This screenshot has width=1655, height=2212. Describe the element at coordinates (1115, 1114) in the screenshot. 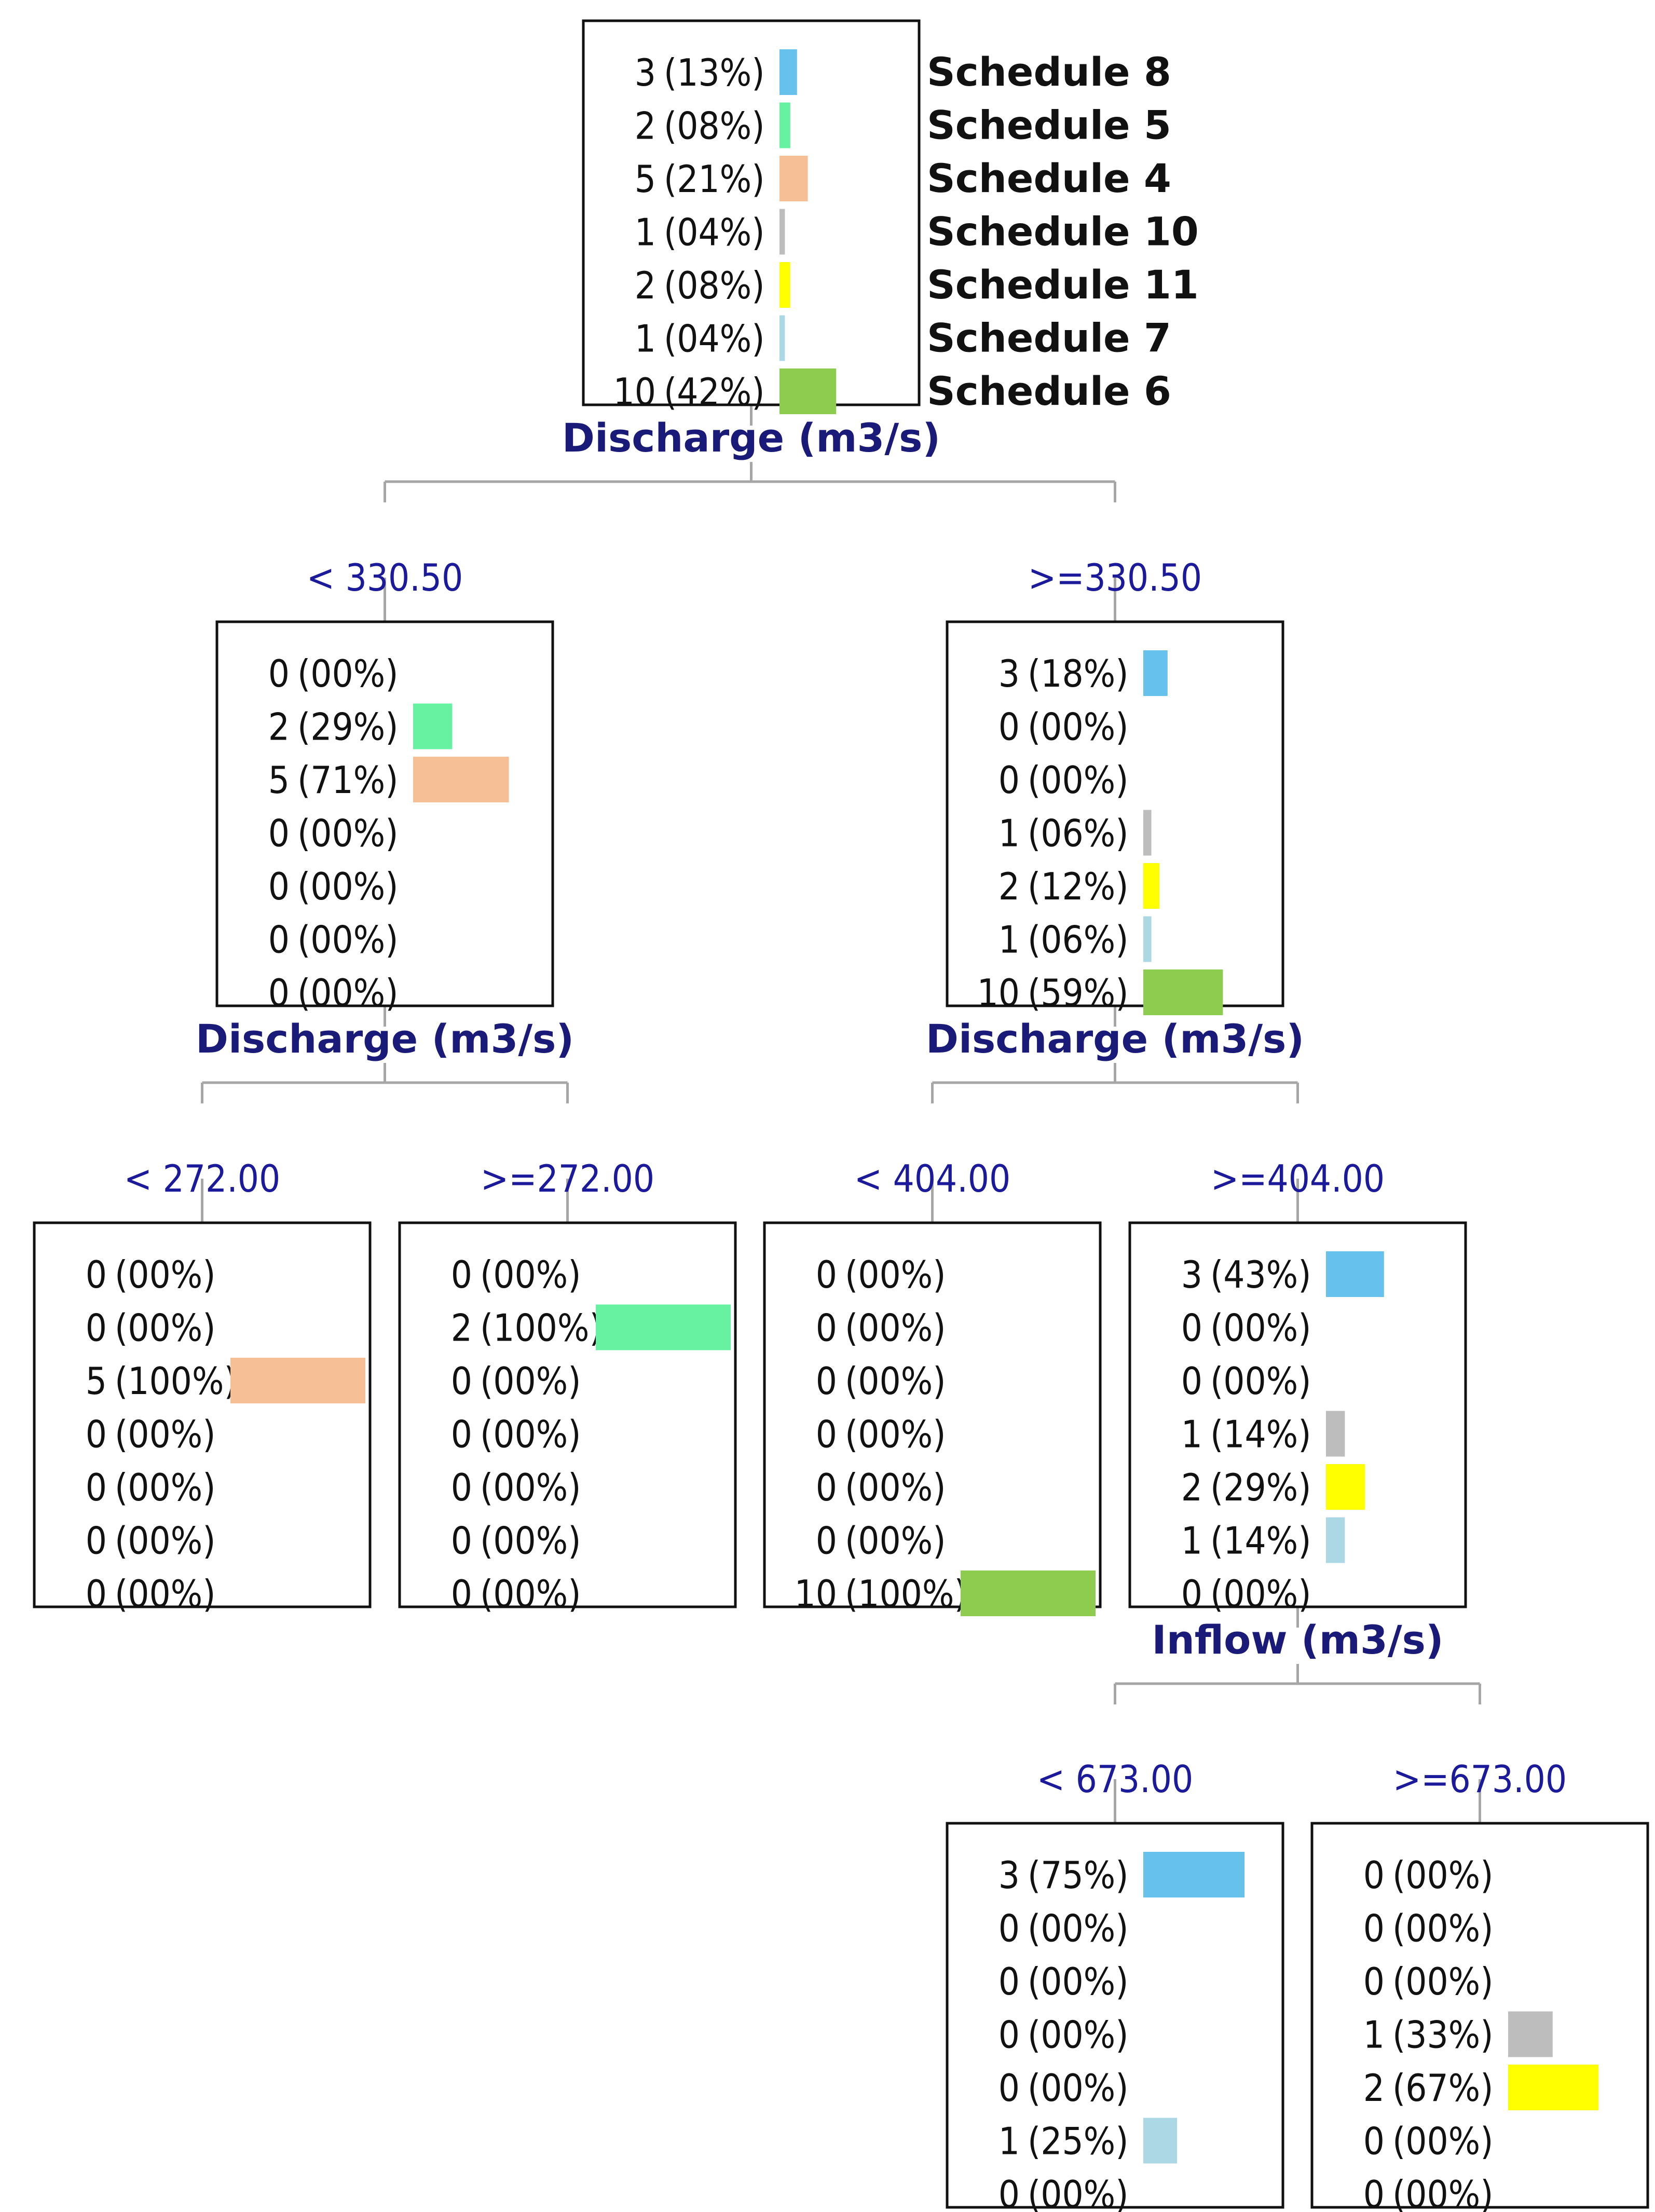

I see `connector-n2: Discharge (m3/s)` at that location.